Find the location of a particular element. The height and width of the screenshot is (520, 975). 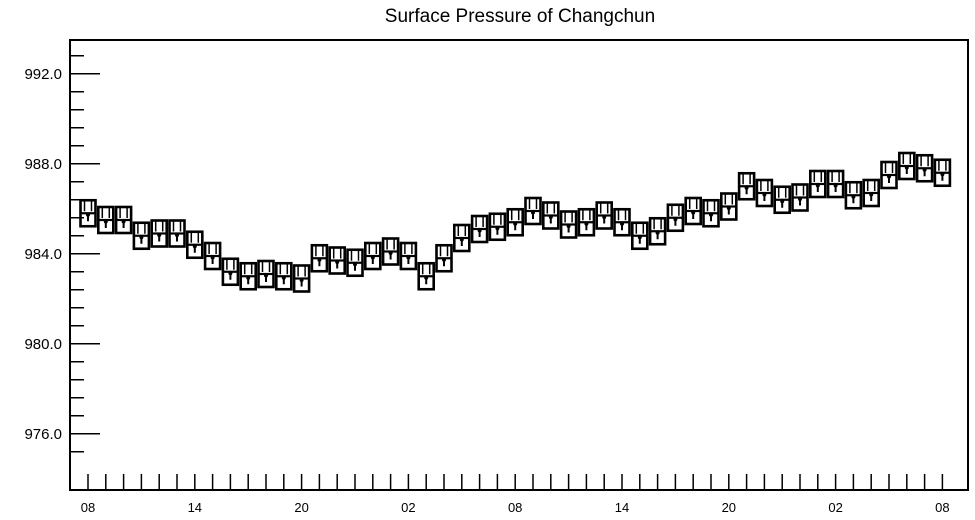

x-axis: 08 14 20 02 08 14 20 02 08 is located at coordinates (515, 494).